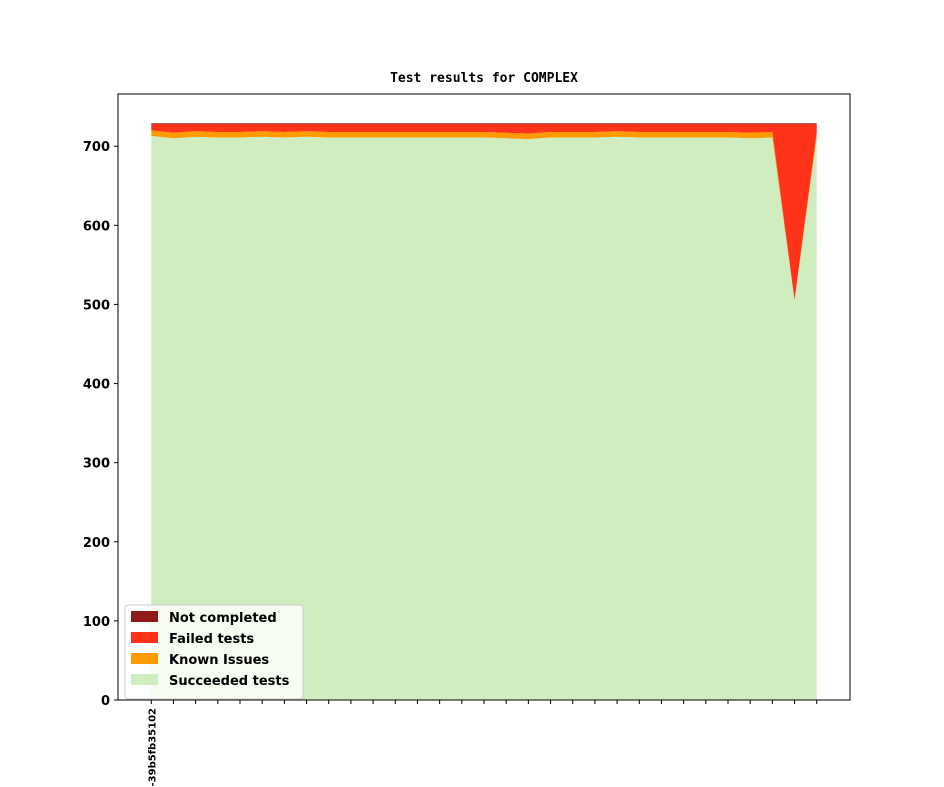  What do you see at coordinates (96, 464) in the screenshot?
I see `y-tick-label: 300` at bounding box center [96, 464].